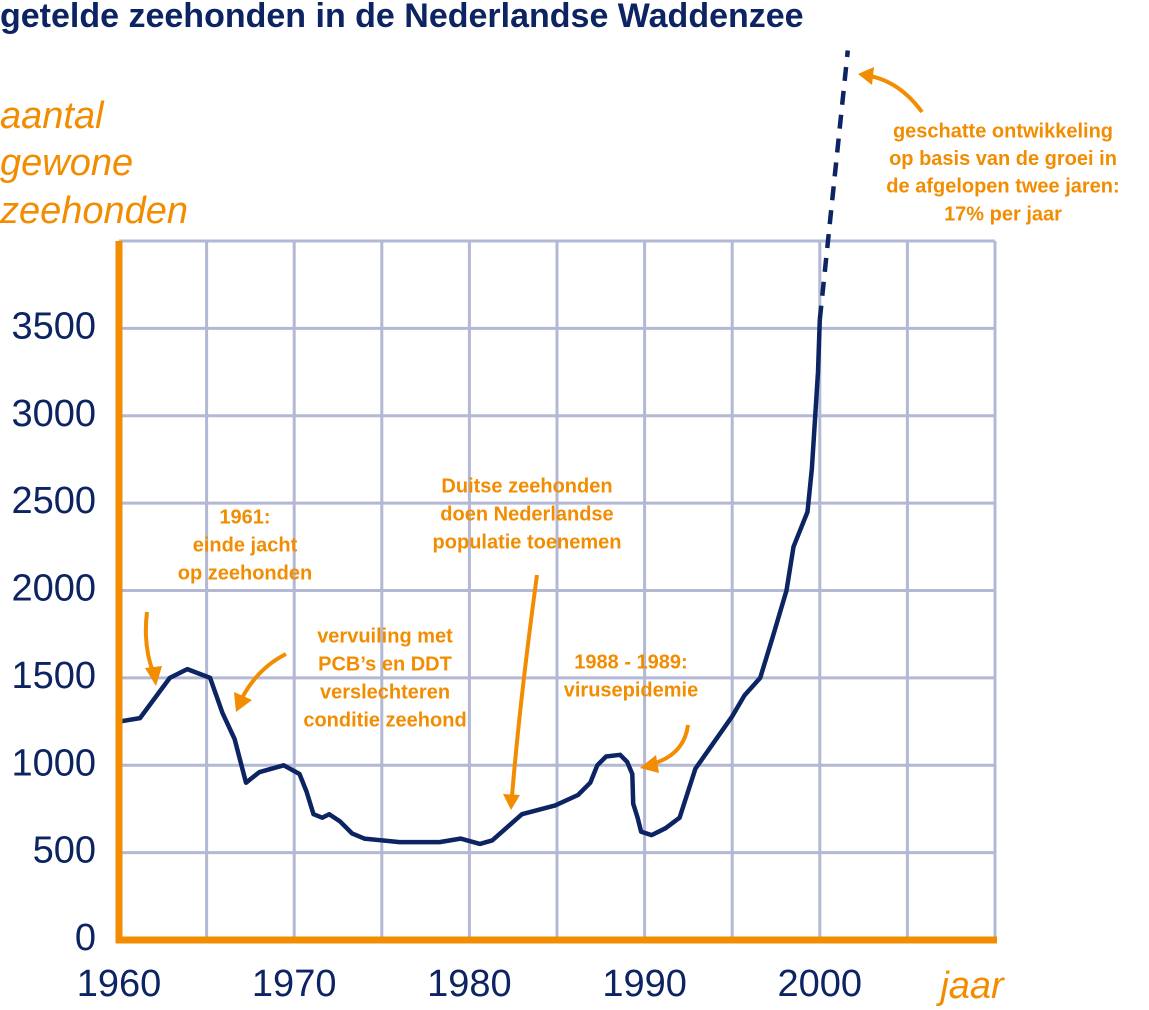 This screenshot has width=1149, height=1010. Describe the element at coordinates (53, 676) in the screenshot. I see `y-tick-label: 1500` at that location.